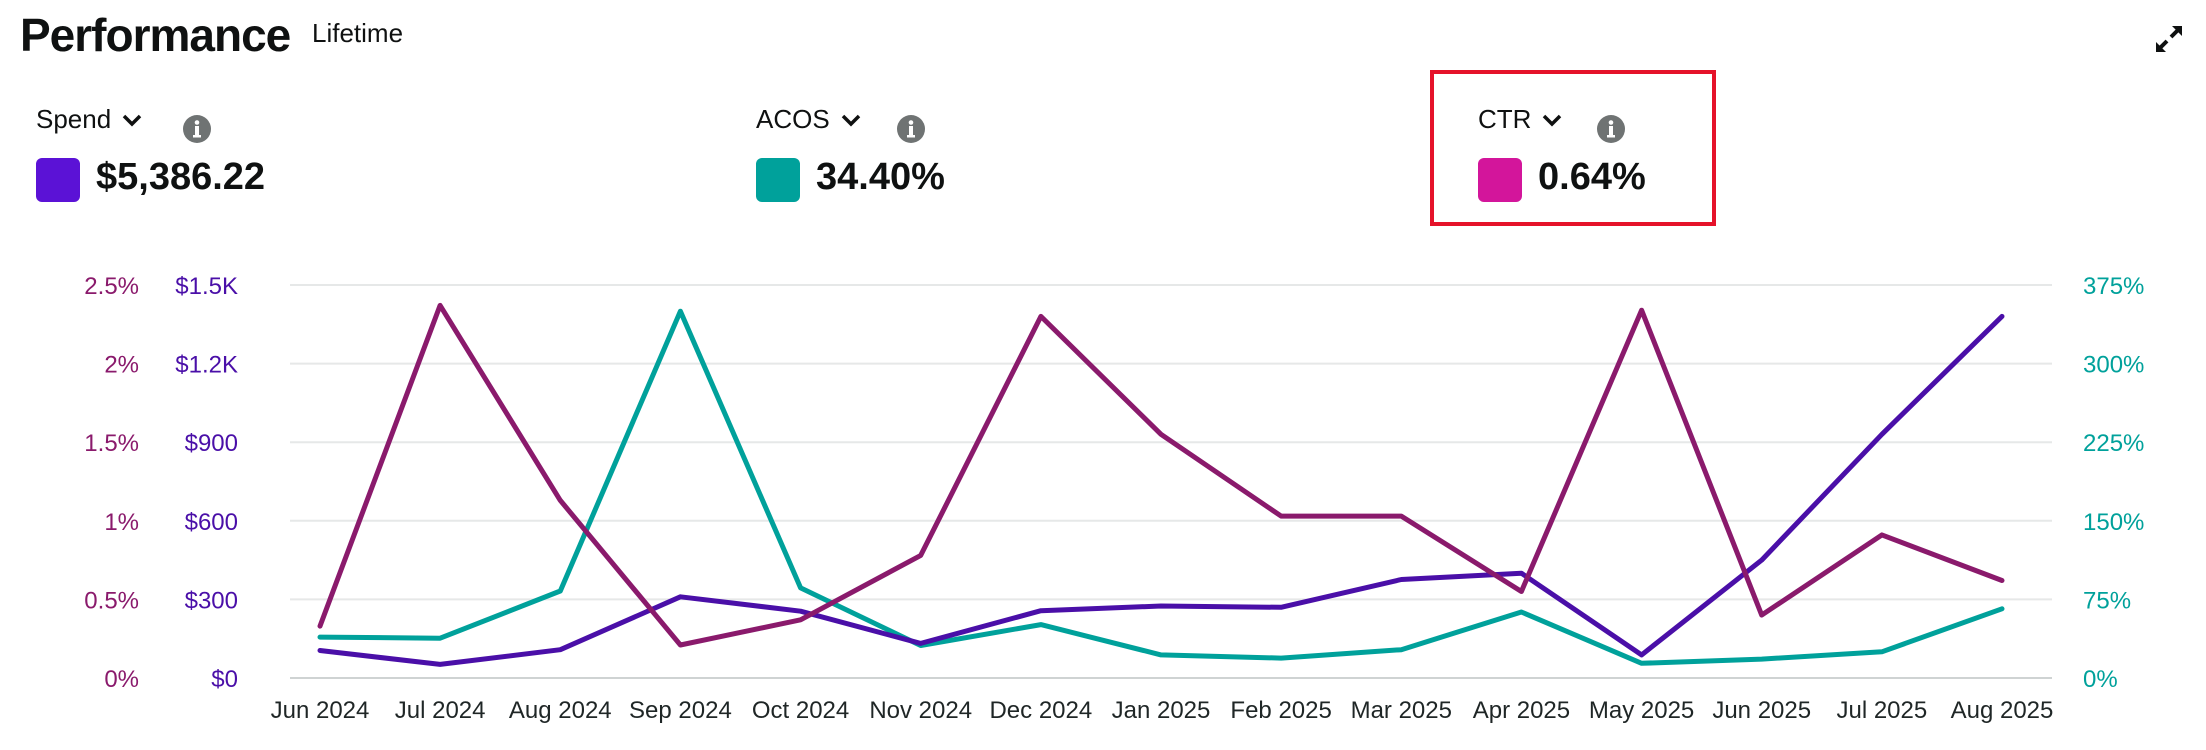 The height and width of the screenshot is (750, 2206). Describe the element at coordinates (2100, 679) in the screenshot. I see `acos-axis-tick-label: 0%` at that location.